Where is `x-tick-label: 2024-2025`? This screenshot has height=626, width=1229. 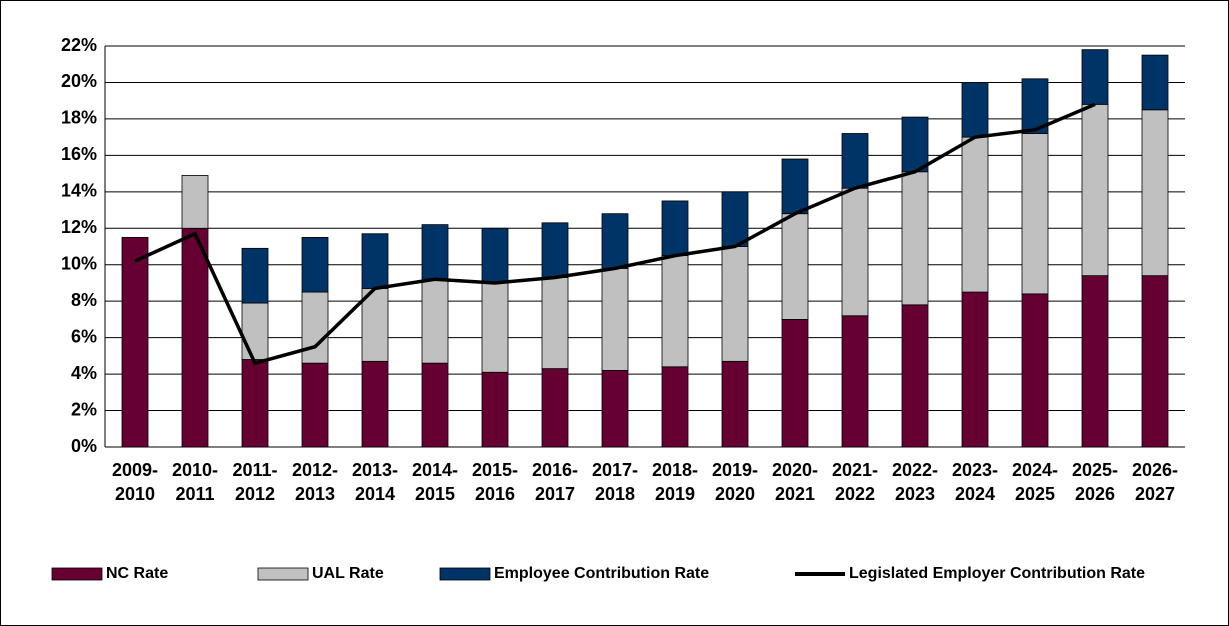 x-tick-label: 2024-2025 is located at coordinates (1035, 482).